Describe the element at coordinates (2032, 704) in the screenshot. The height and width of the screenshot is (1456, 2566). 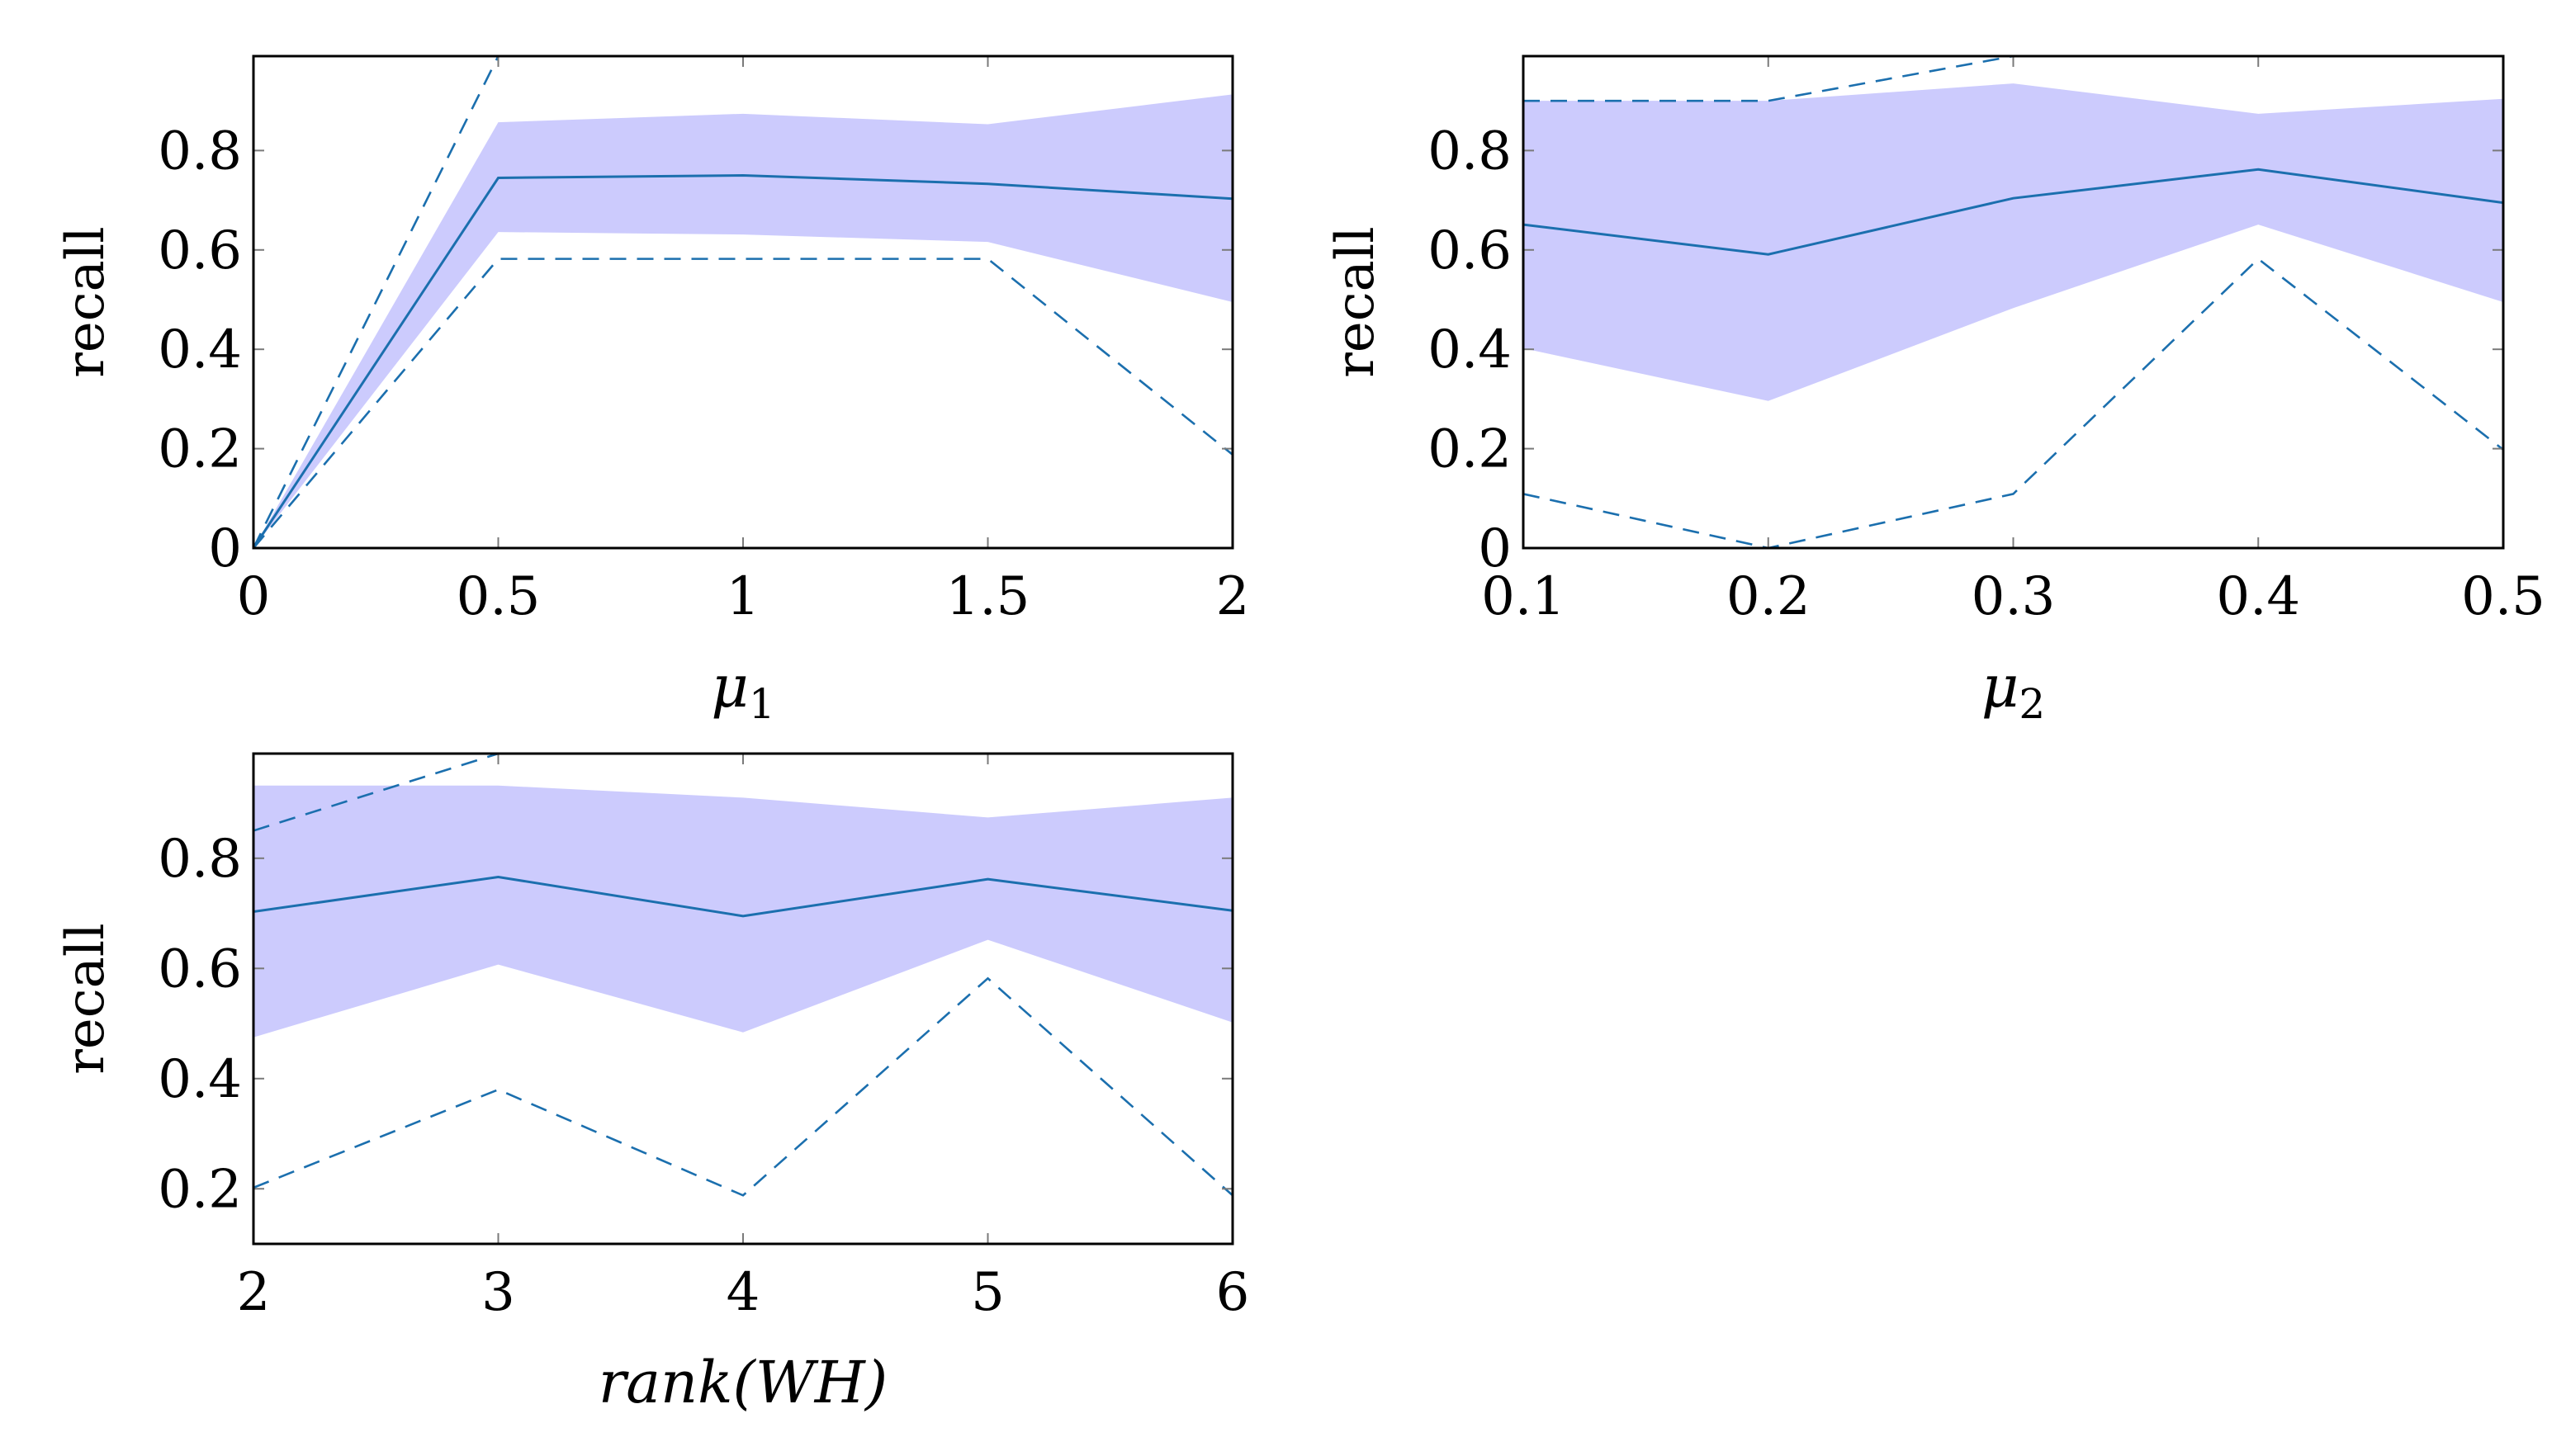
I see `x-axis-label-subscript: 2` at that location.